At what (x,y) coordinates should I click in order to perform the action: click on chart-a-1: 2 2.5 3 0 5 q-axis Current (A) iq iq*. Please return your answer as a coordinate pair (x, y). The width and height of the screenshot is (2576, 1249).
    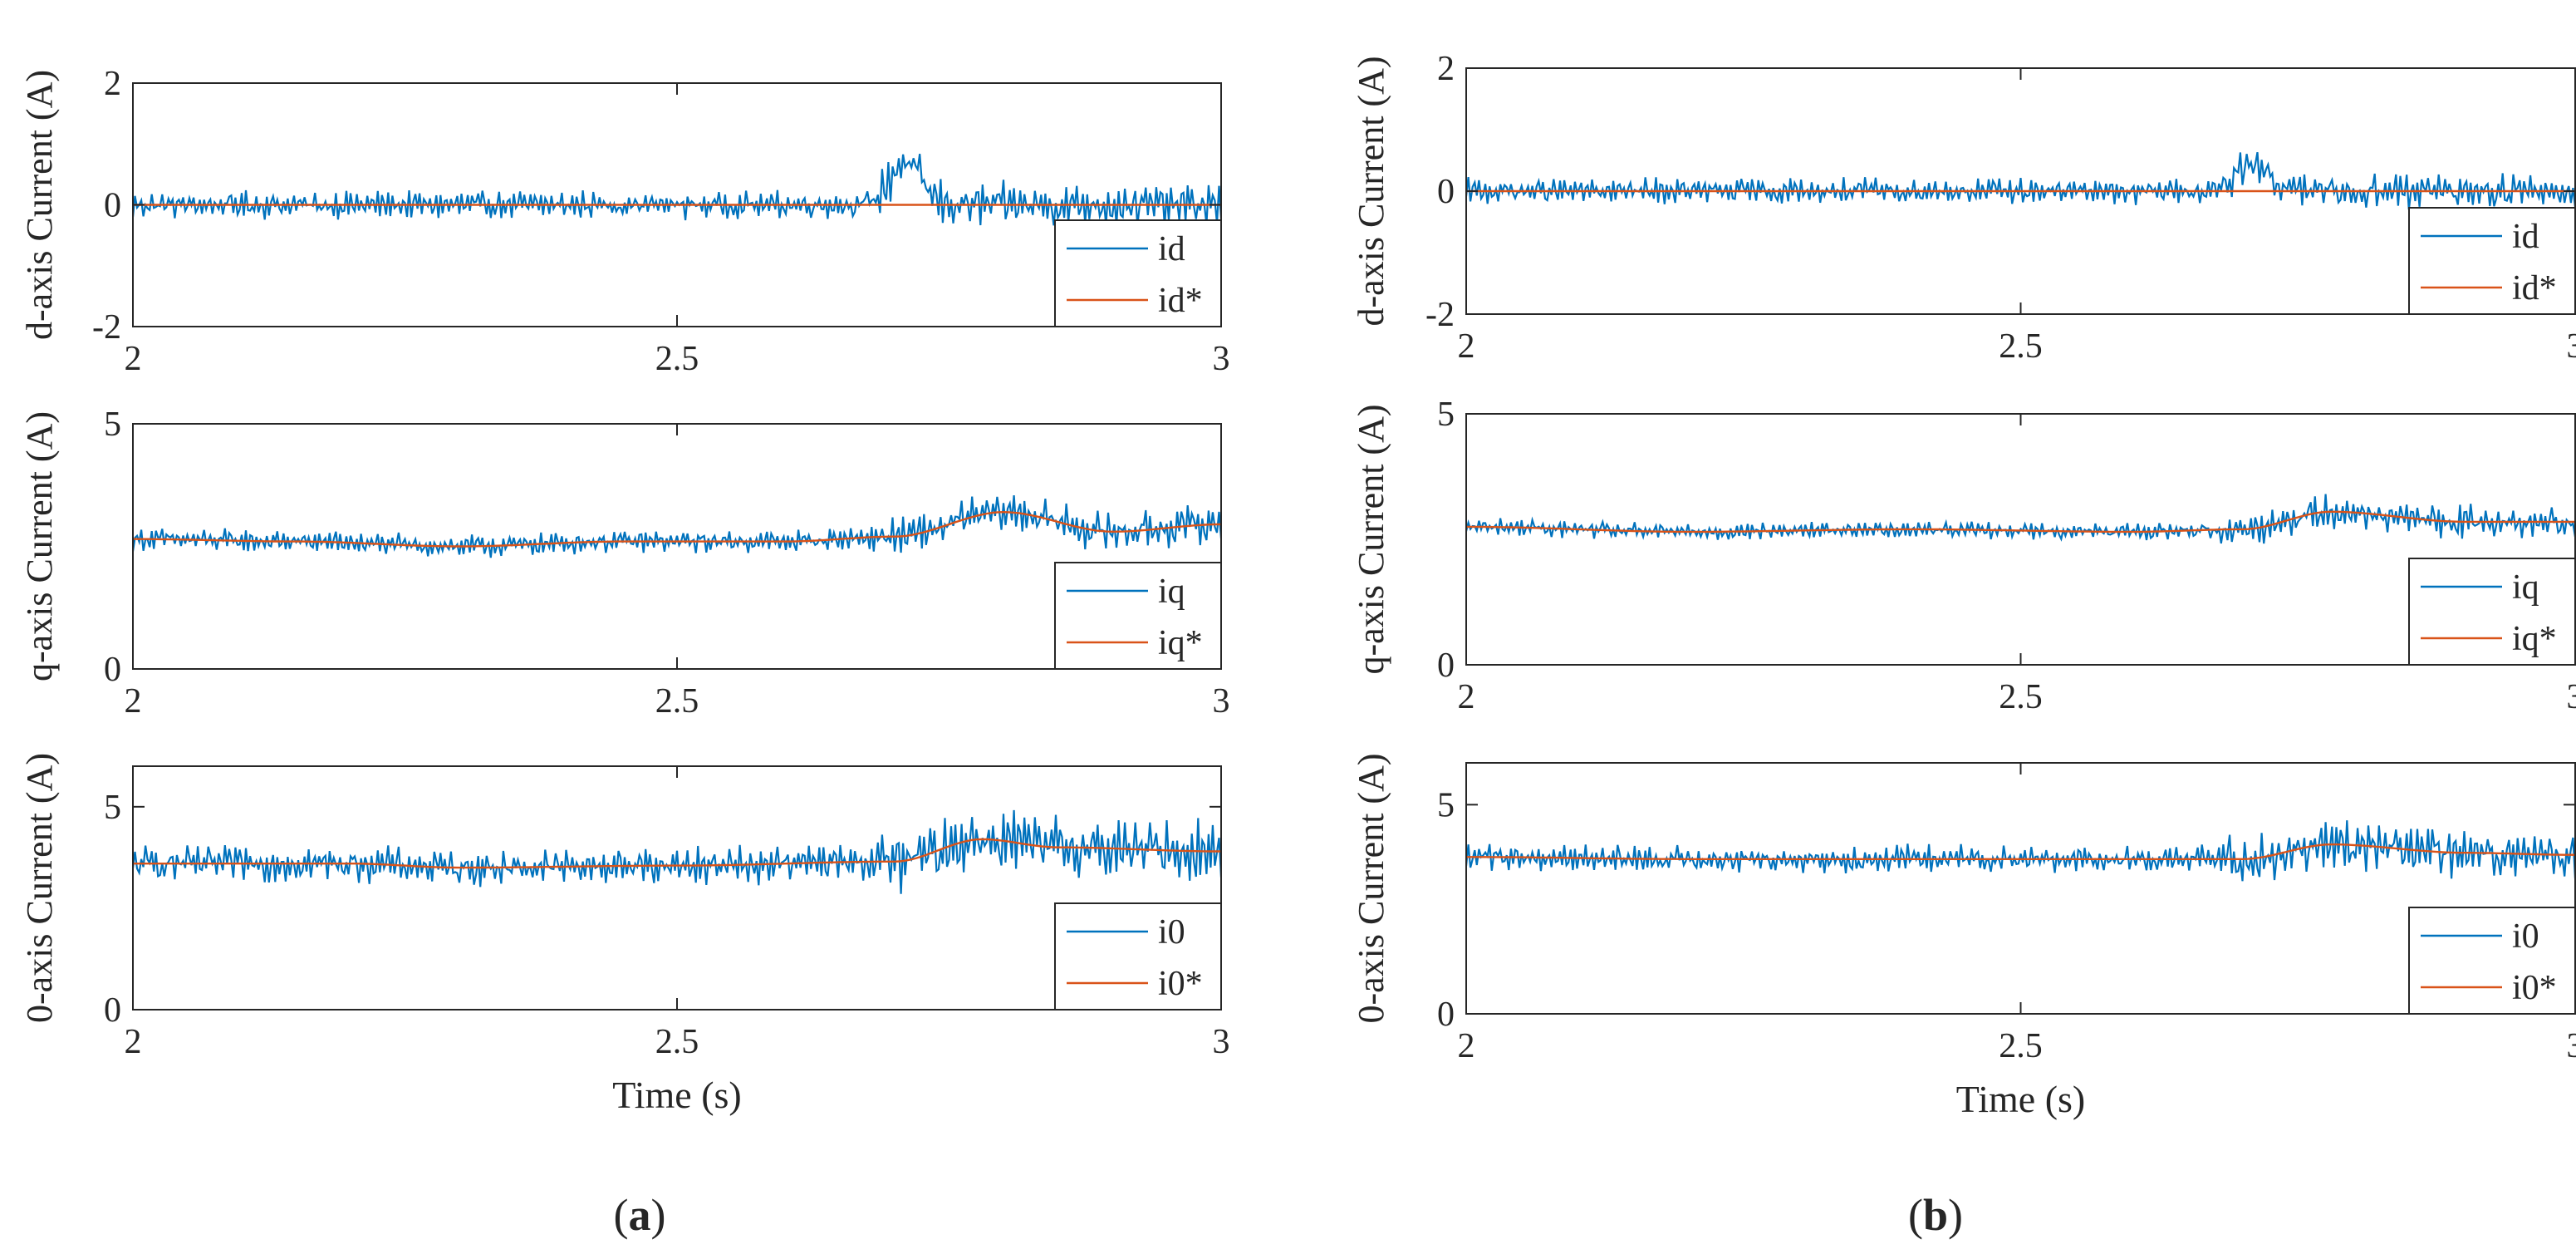
    Looking at the image, I should click on (624, 563).